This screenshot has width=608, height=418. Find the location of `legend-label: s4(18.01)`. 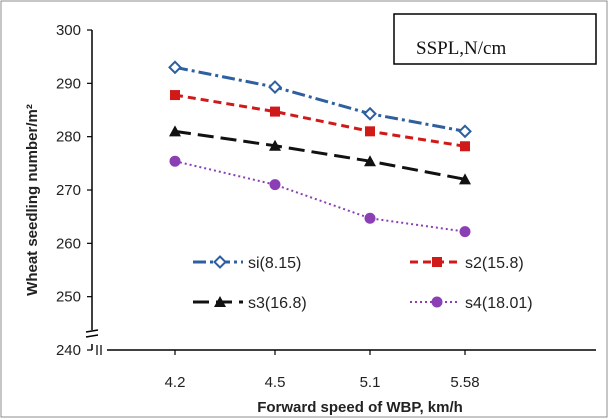

legend-label: s4(18.01) is located at coordinates (499, 303).